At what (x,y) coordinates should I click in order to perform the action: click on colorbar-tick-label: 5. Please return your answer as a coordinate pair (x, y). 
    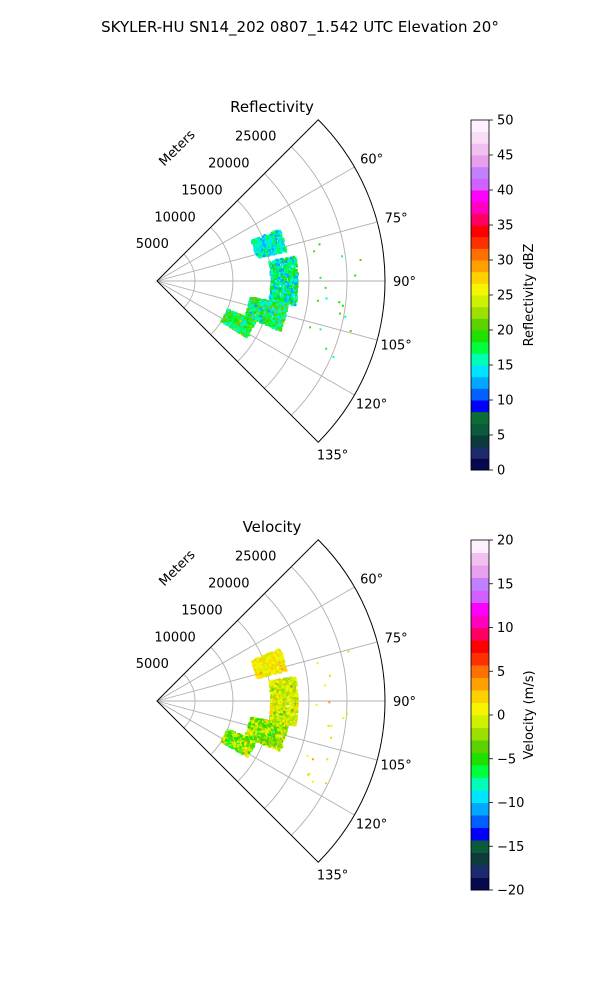
    Looking at the image, I should click on (501, 436).